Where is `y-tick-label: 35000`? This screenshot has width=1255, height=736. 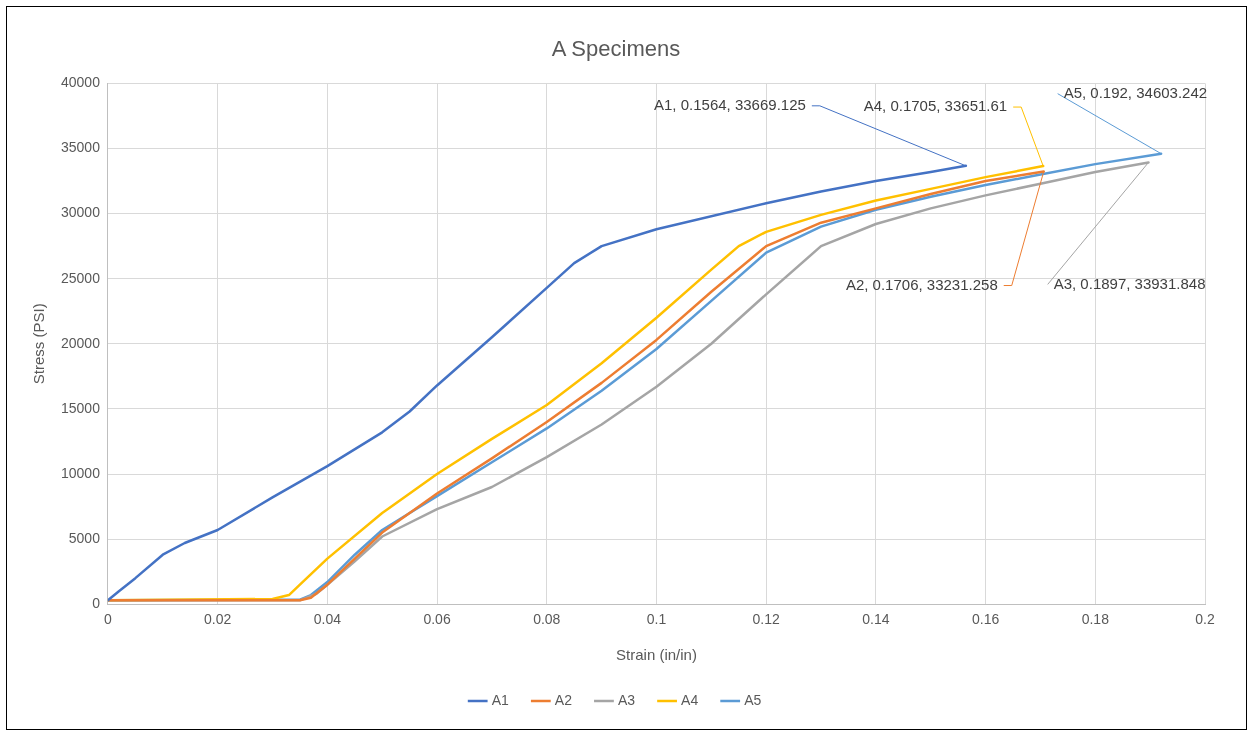 y-tick-label: 35000 is located at coordinates (80, 147).